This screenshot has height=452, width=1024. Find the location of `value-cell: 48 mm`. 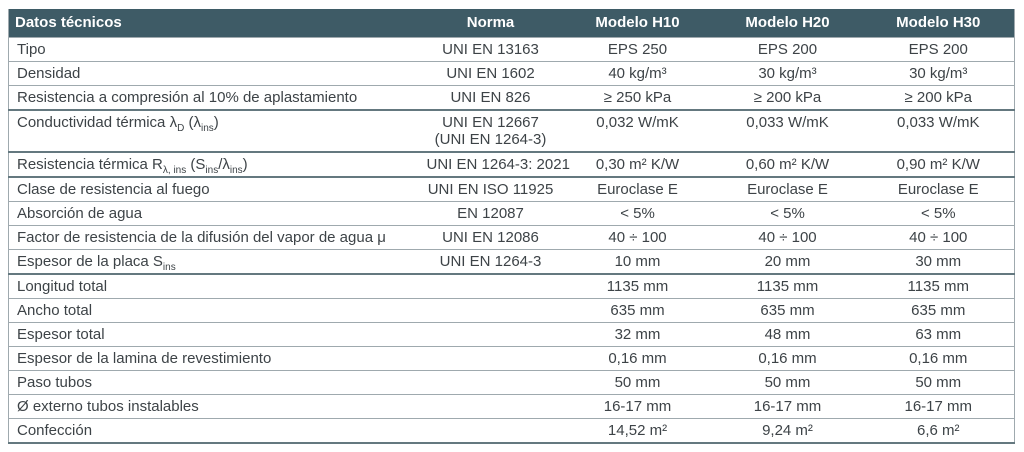

value-cell: 48 mm is located at coordinates (787, 334).